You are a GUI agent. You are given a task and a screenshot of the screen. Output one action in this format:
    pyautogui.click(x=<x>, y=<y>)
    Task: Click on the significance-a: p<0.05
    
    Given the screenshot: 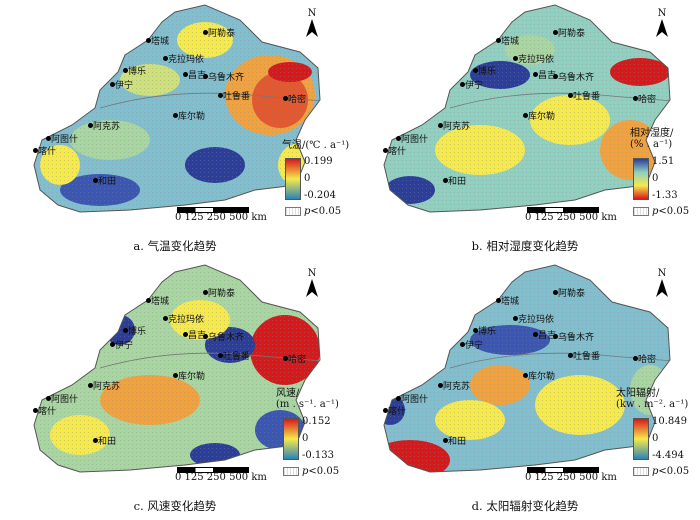 What is the action you would take?
    pyautogui.click(x=313, y=211)
    